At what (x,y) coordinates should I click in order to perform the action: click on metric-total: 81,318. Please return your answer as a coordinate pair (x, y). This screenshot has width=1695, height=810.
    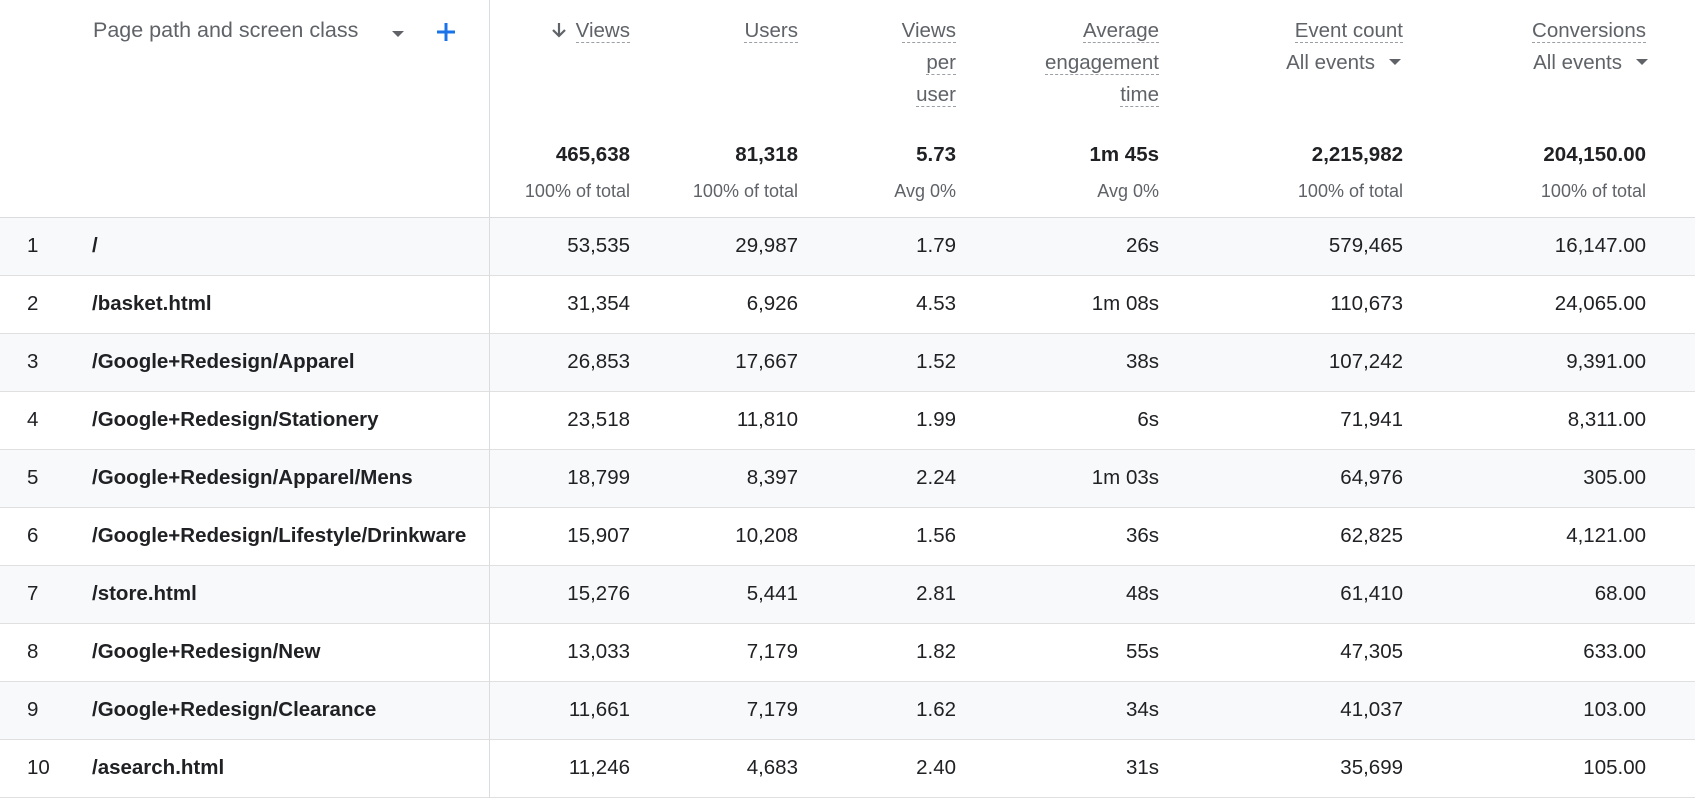
    Looking at the image, I should click on (766, 154).